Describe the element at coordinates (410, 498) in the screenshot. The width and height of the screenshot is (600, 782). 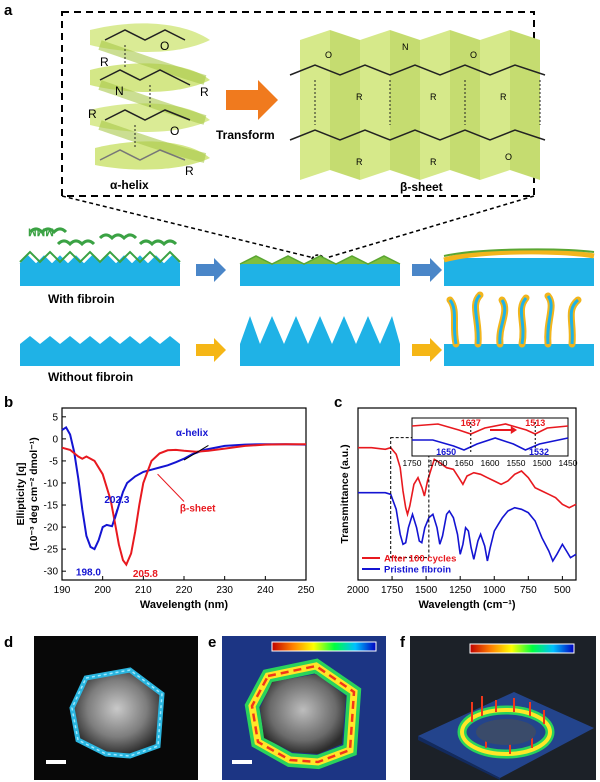
I see `zoom-box-c` at that location.